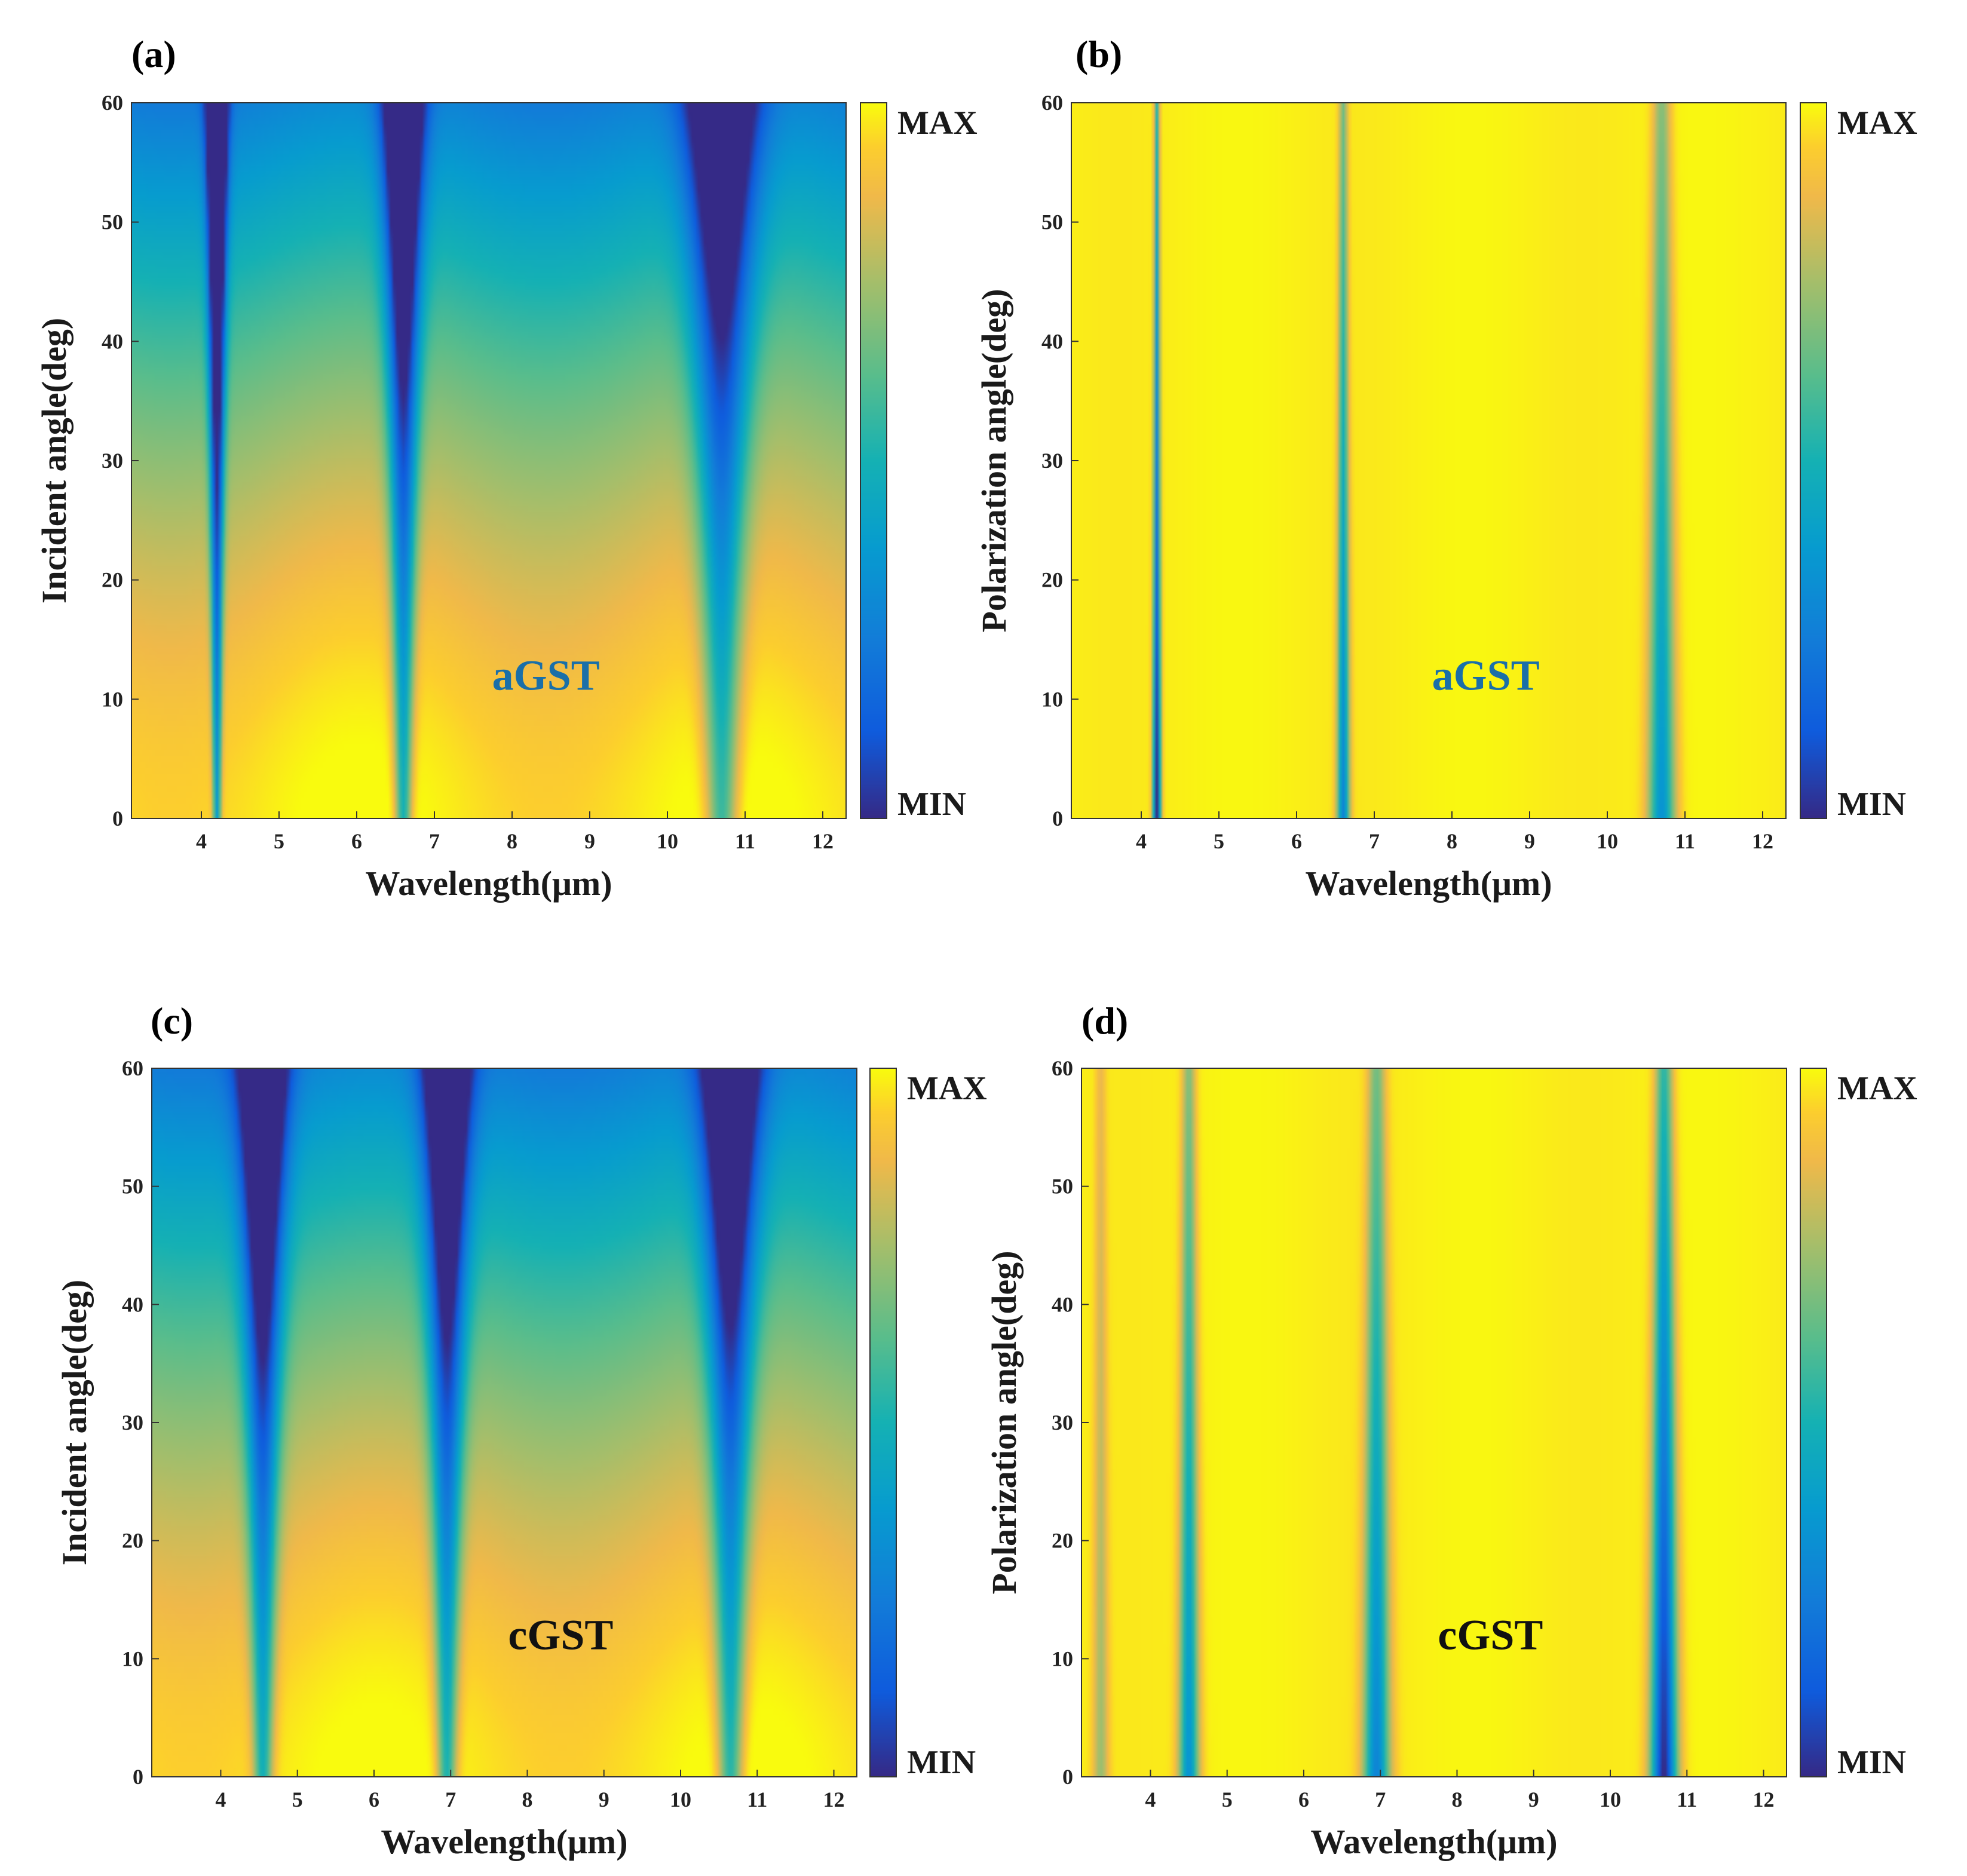 Image resolution: width=1967 pixels, height=1876 pixels. What do you see at coordinates (172, 1021) in the screenshot?
I see `panel-label: (c)` at bounding box center [172, 1021].